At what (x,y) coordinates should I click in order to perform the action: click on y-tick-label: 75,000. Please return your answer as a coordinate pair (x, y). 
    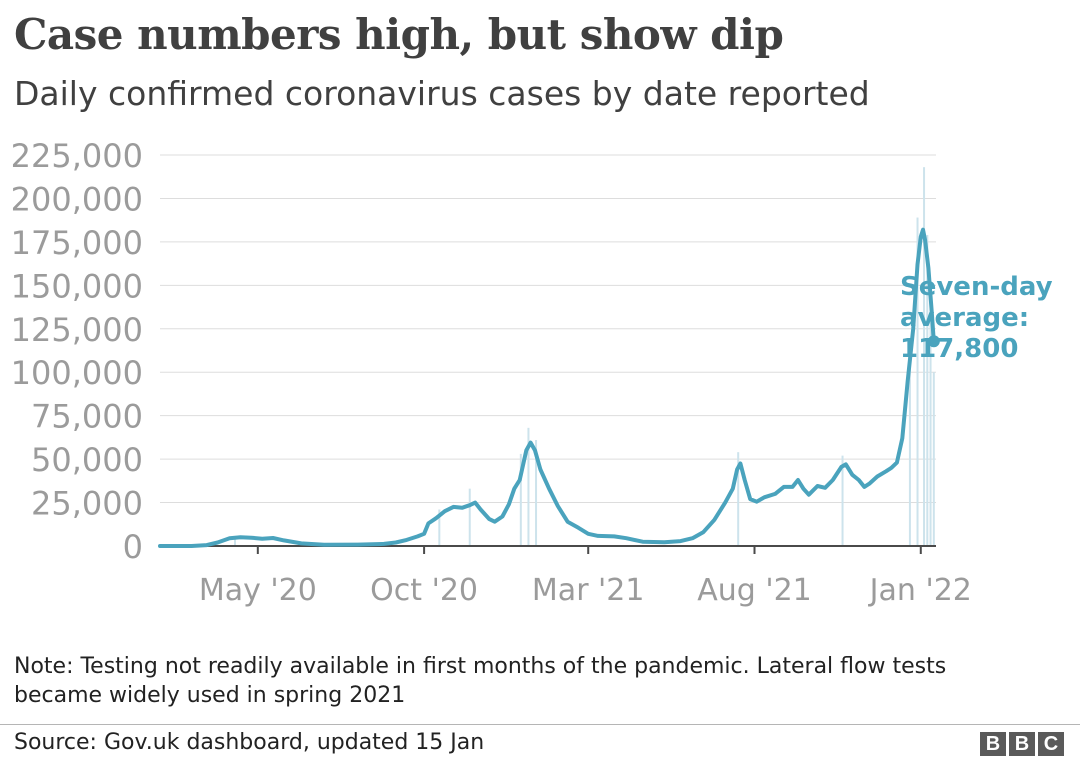
    Looking at the image, I should click on (87, 417).